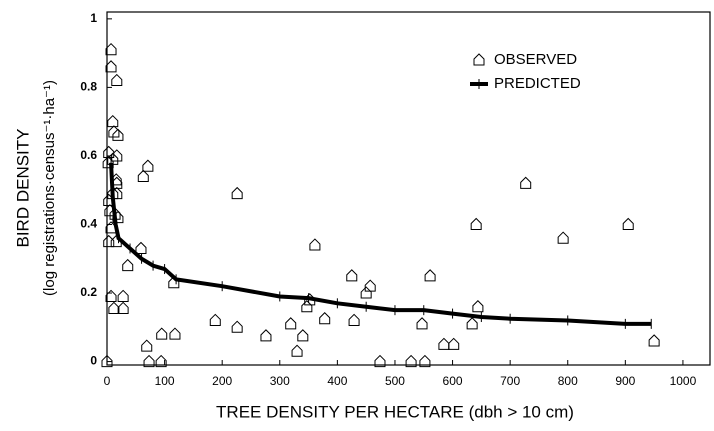 The width and height of the screenshot is (714, 431). What do you see at coordinates (535, 59) in the screenshot?
I see `legend-label: OBSERVED` at bounding box center [535, 59].